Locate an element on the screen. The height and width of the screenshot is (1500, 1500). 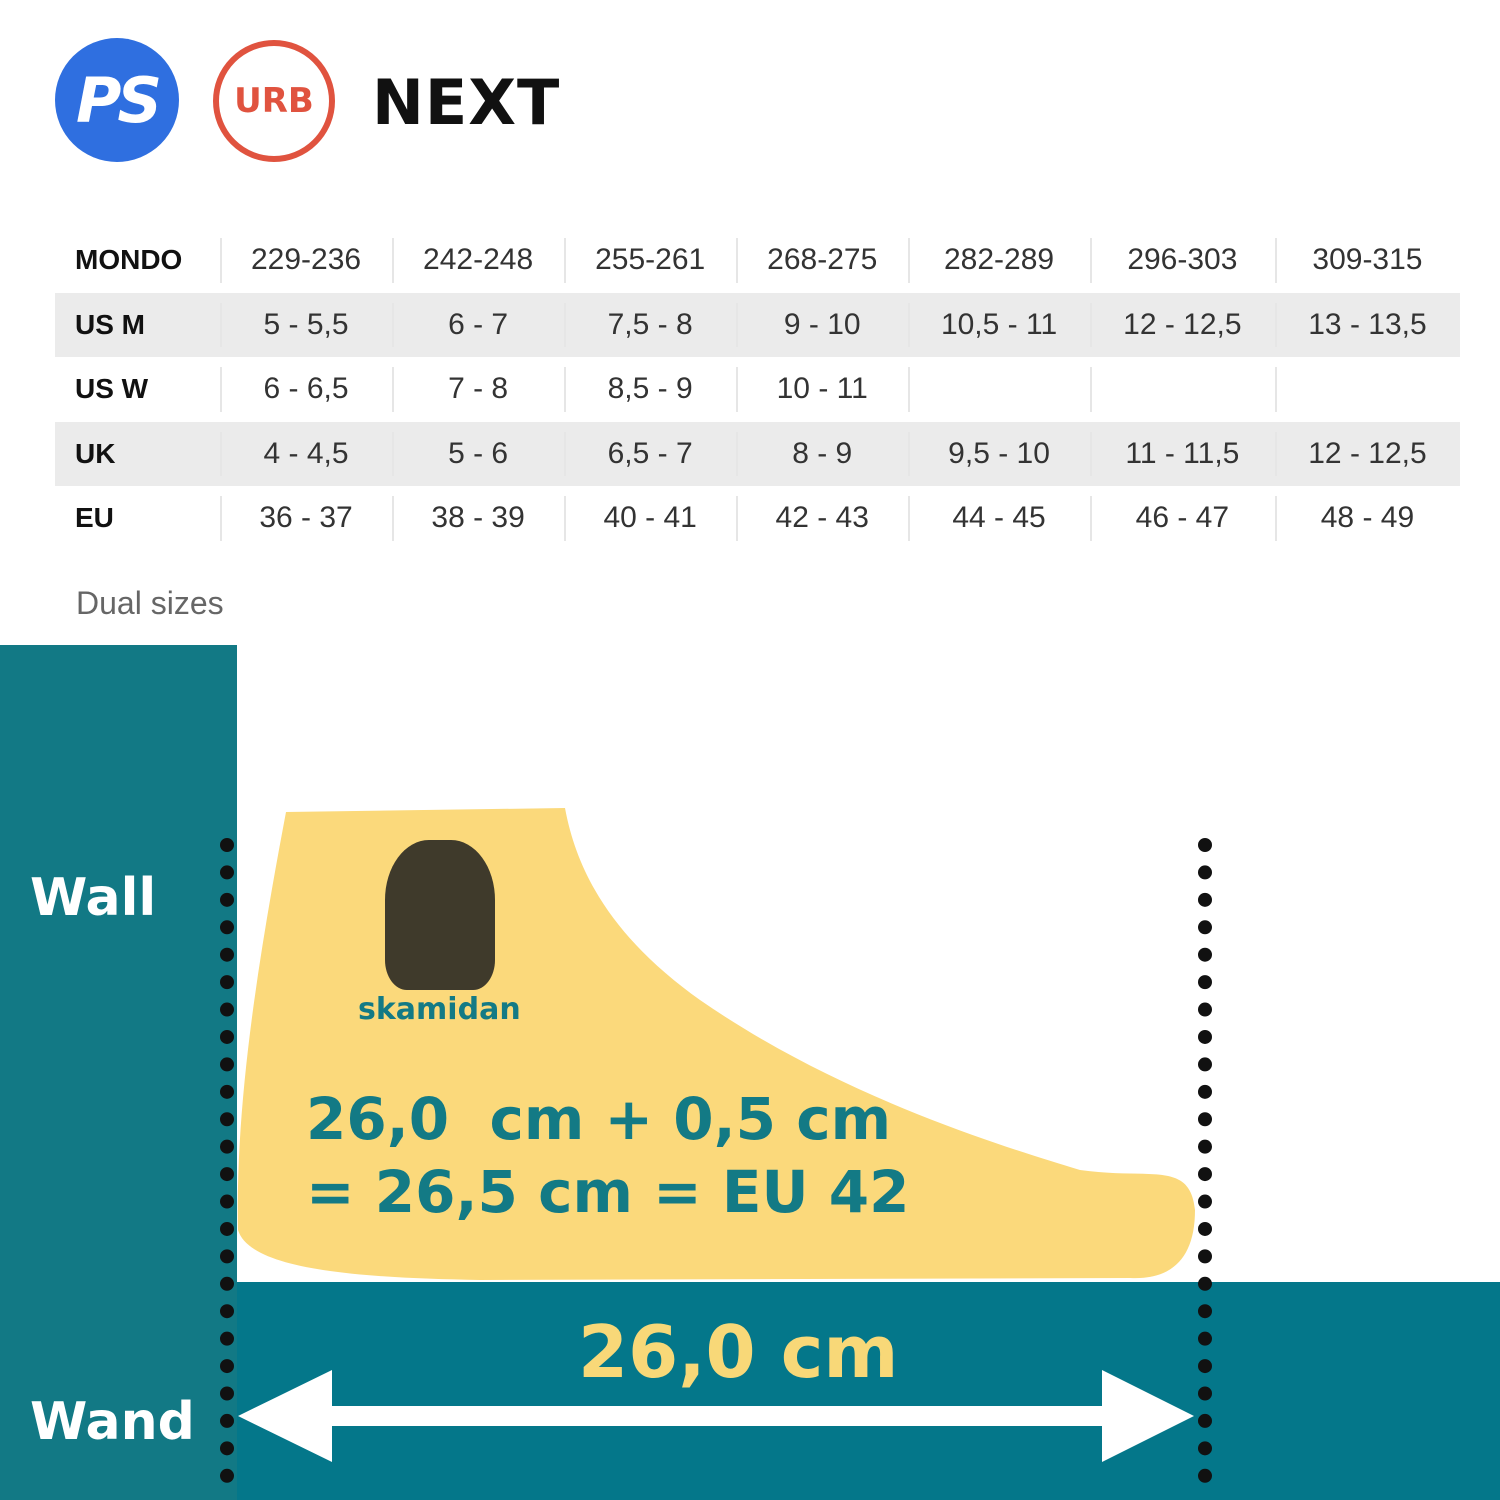
table-cell: 13 - 13,5 is located at coordinates (1367, 324).